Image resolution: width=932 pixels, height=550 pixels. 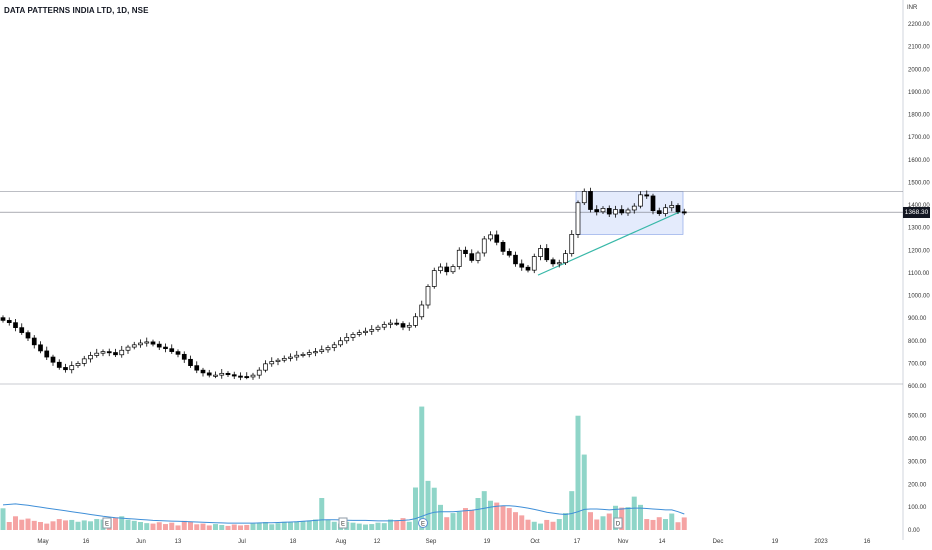 I want to click on price-tick-label: 800.00, so click(x=917, y=342).